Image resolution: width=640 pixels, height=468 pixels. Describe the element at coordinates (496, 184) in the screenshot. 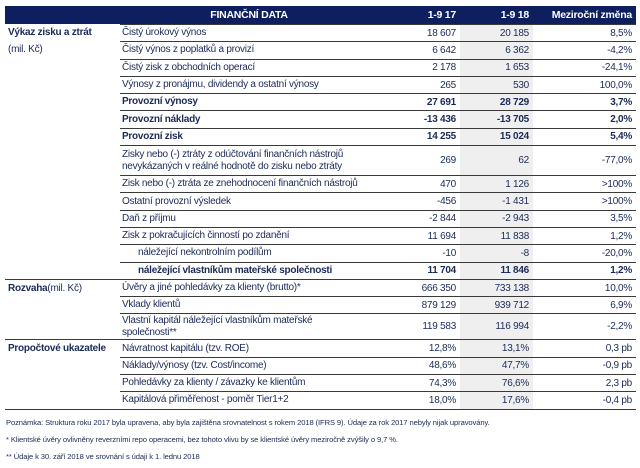

I see `value-1-9-18: 1 126` at that location.